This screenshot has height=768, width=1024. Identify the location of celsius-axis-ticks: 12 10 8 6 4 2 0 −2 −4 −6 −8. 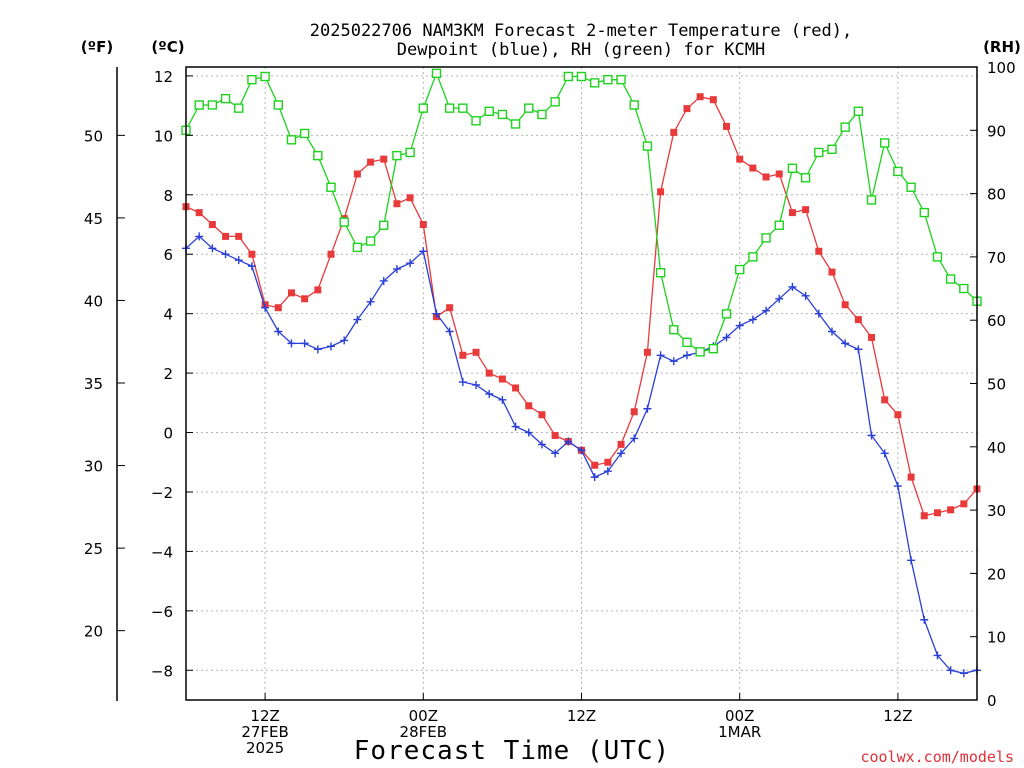
(172, 374).